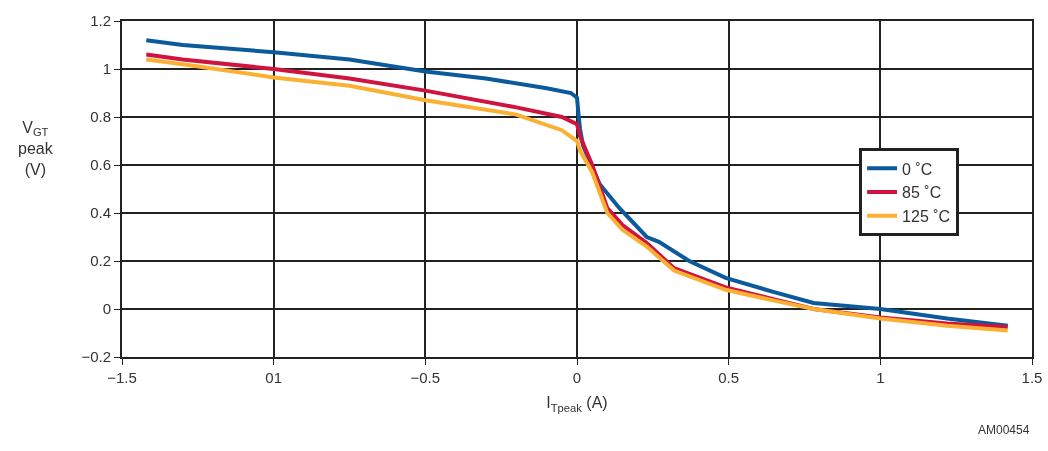 This screenshot has height=451, width=1048. Describe the element at coordinates (926, 217) in the screenshot. I see `legend-label: 125 ˚C` at that location.